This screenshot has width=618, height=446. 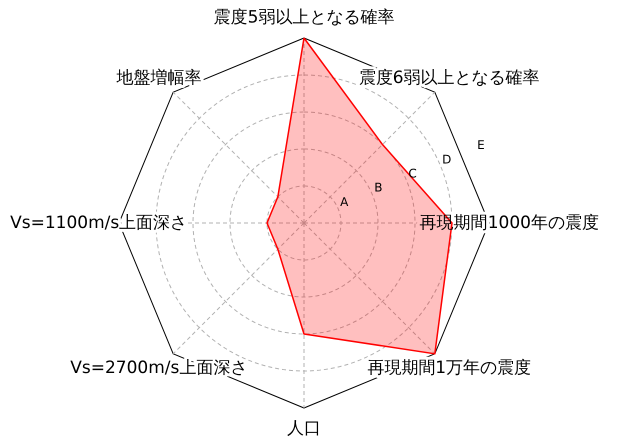 What do you see at coordinates (345, 201) in the screenshot?
I see `y-tick-label: A` at bounding box center [345, 201].